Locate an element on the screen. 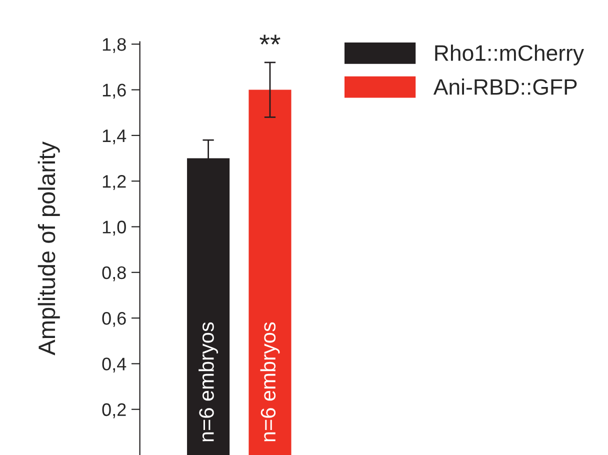 This screenshot has height=455, width=608. y-tick-label: 0,8 is located at coordinates (114, 274).